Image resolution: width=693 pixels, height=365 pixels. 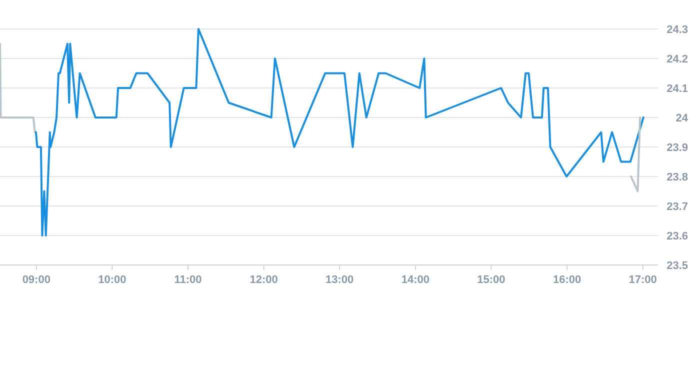 What do you see at coordinates (682, 118) in the screenshot?
I see `y-tick-label: 24` at bounding box center [682, 118].